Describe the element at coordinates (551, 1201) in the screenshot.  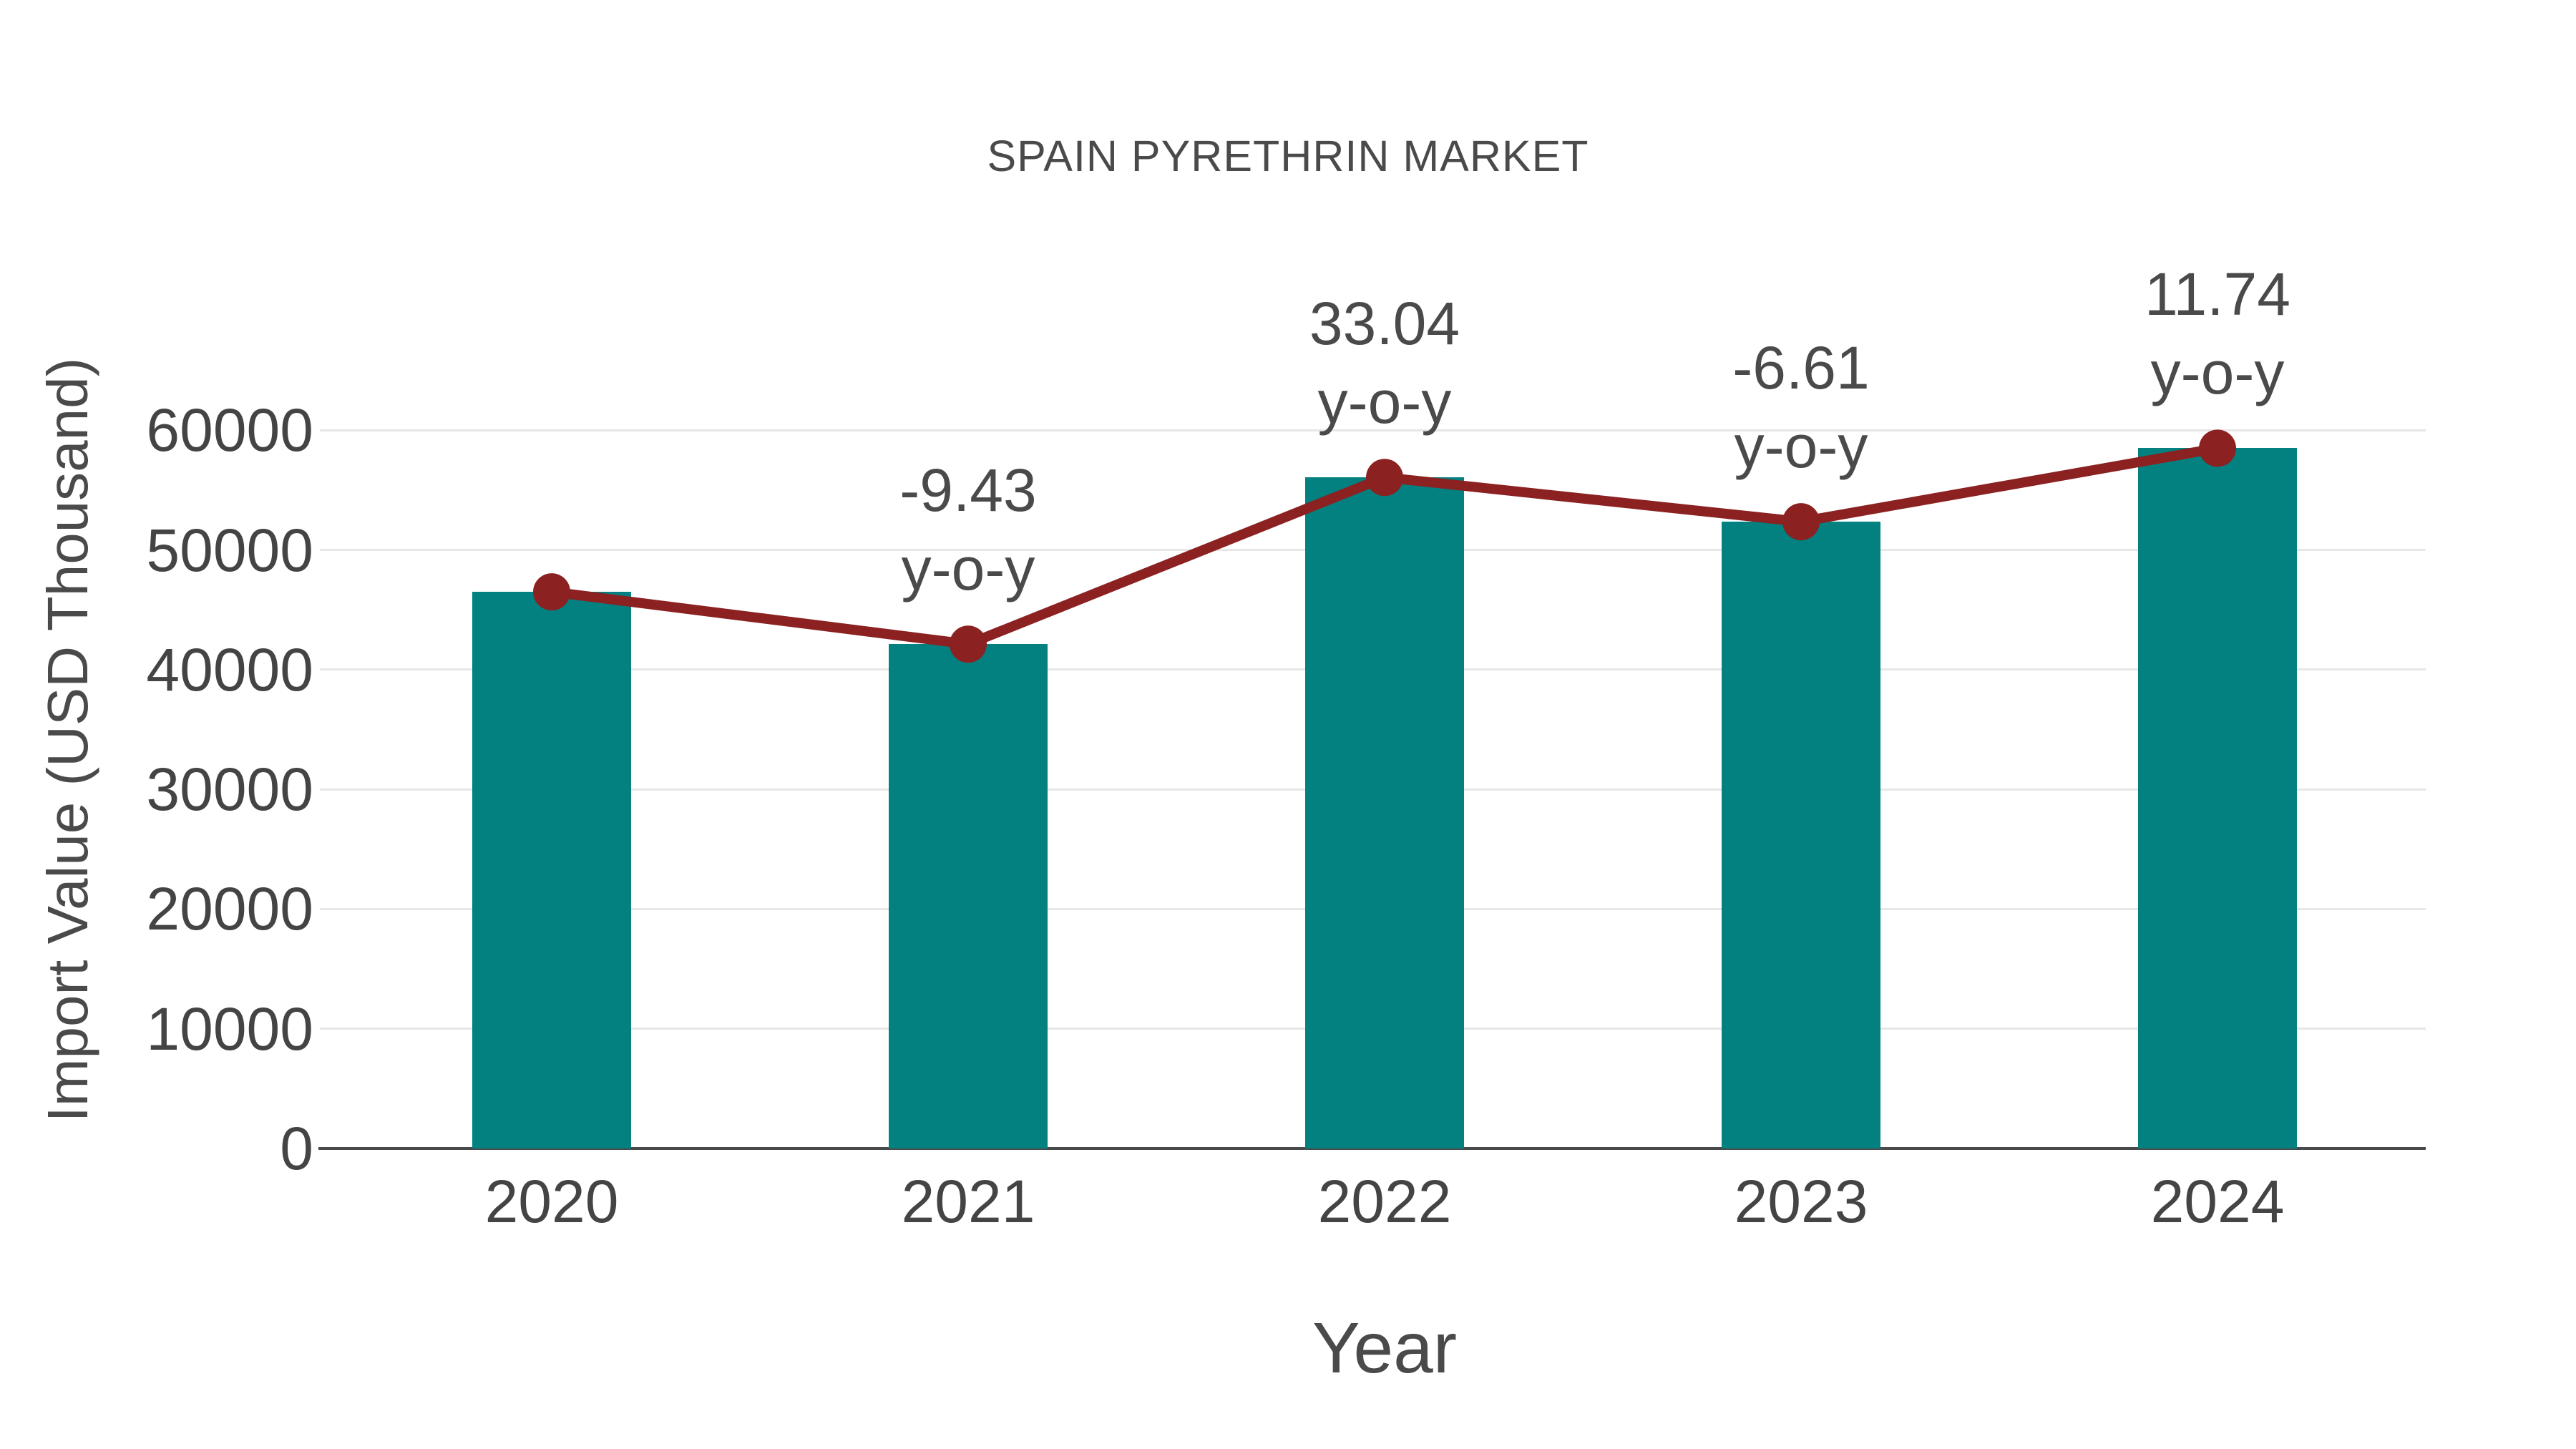
I see `x-tick-label-2020: 2020` at that location.